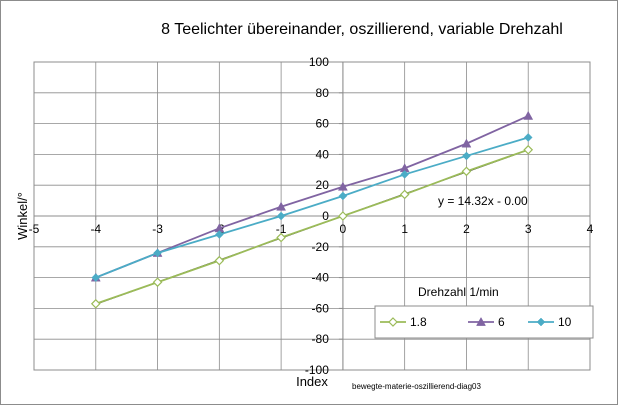 The image size is (618, 405). I want to click on legend-title: Drehzahl 1/min, so click(458, 292).